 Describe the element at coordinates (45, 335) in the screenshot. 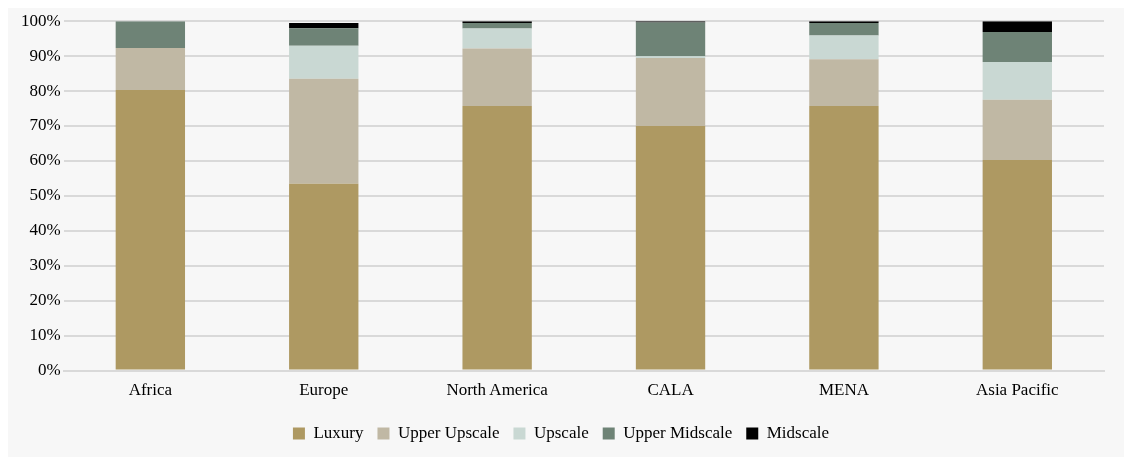

I see `y-tick-label: 10%` at that location.